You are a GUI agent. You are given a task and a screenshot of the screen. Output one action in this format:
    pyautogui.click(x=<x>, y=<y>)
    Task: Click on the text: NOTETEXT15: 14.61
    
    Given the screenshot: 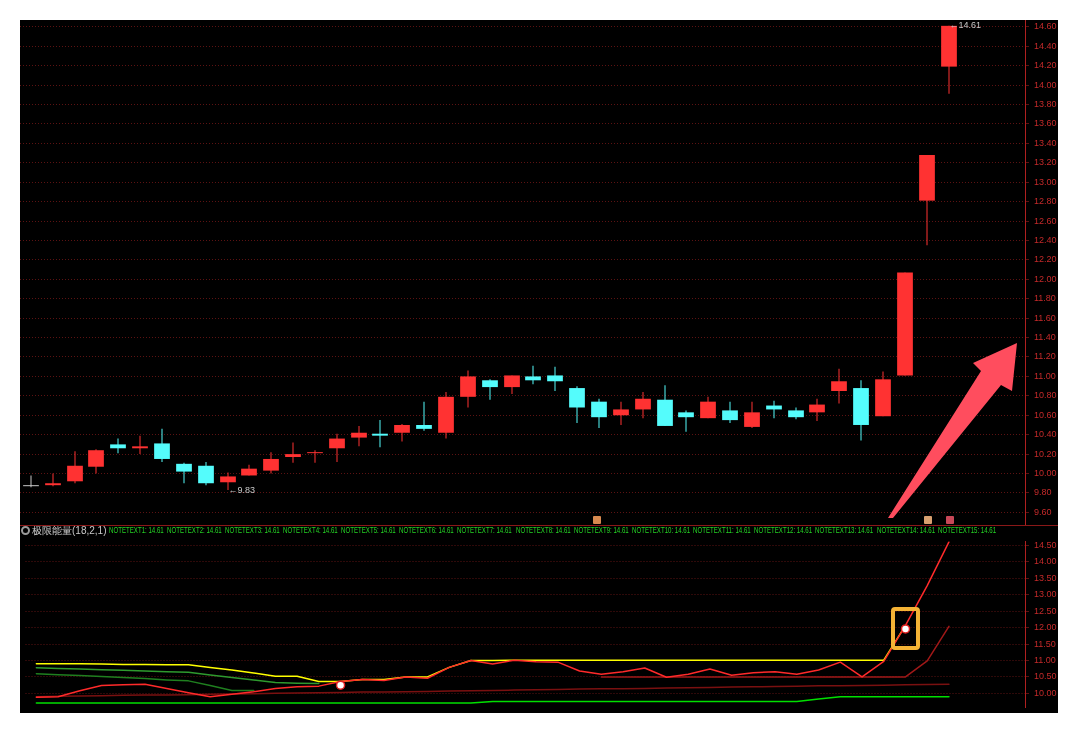 What is the action you would take?
    pyautogui.click(x=967, y=530)
    